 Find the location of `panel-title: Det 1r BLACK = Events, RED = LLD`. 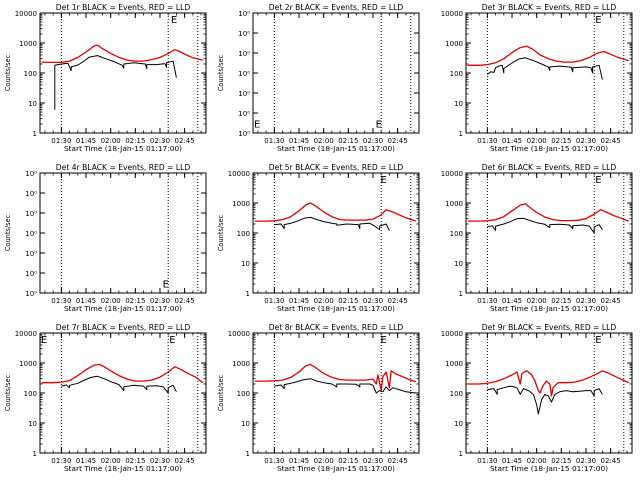

panel-title: Det 1r BLACK = Events, RED = LLD is located at coordinates (123, 7).